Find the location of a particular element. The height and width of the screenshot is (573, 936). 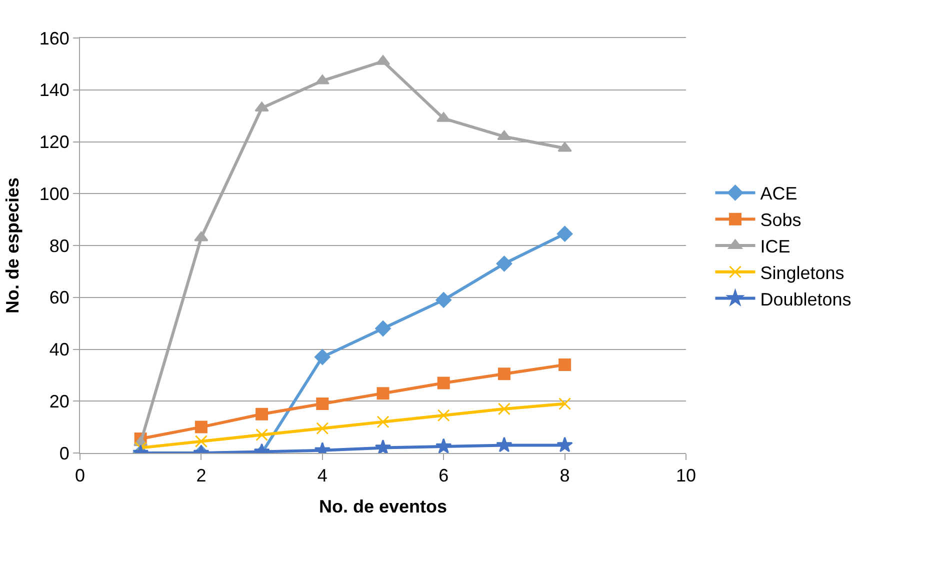

x-tick-label: 4 is located at coordinates (322, 476).